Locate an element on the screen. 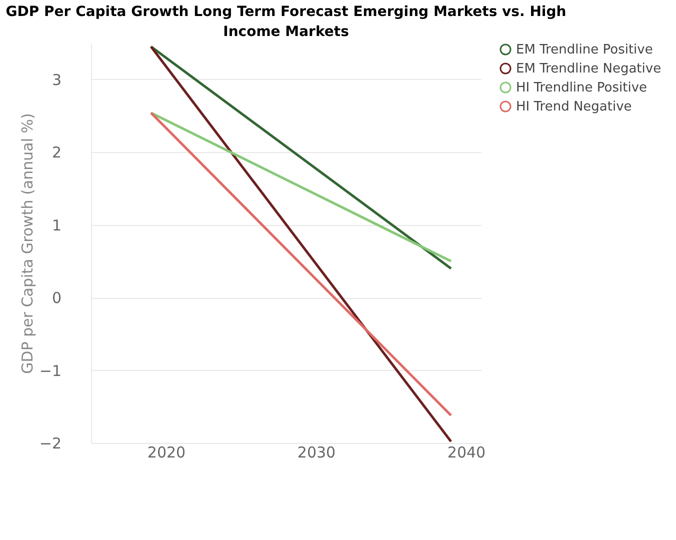  legend-label: HI Trend Negative is located at coordinates (574, 107).